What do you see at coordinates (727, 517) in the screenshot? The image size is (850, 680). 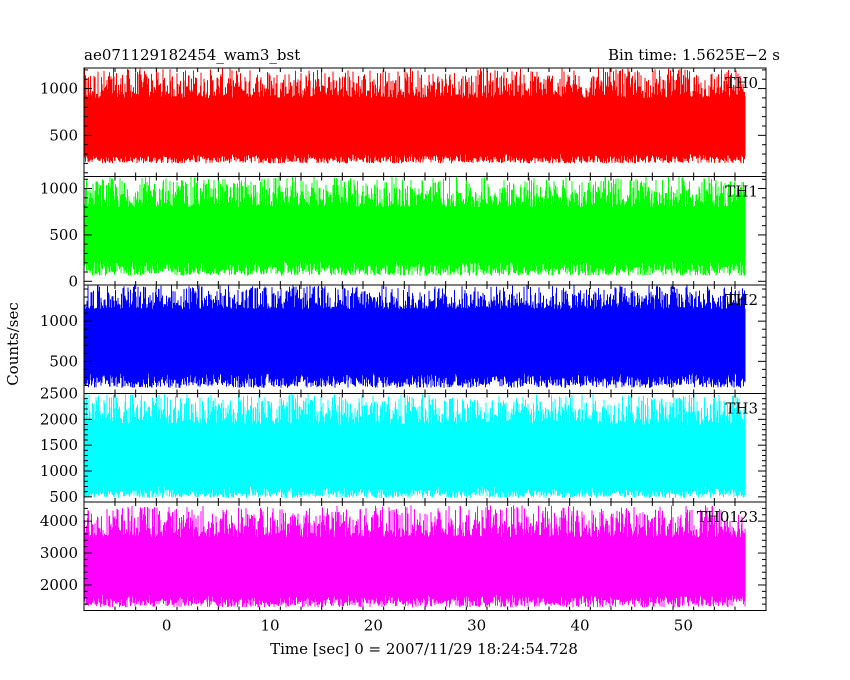 I see `panel-label-th0123: TH0123` at bounding box center [727, 517].